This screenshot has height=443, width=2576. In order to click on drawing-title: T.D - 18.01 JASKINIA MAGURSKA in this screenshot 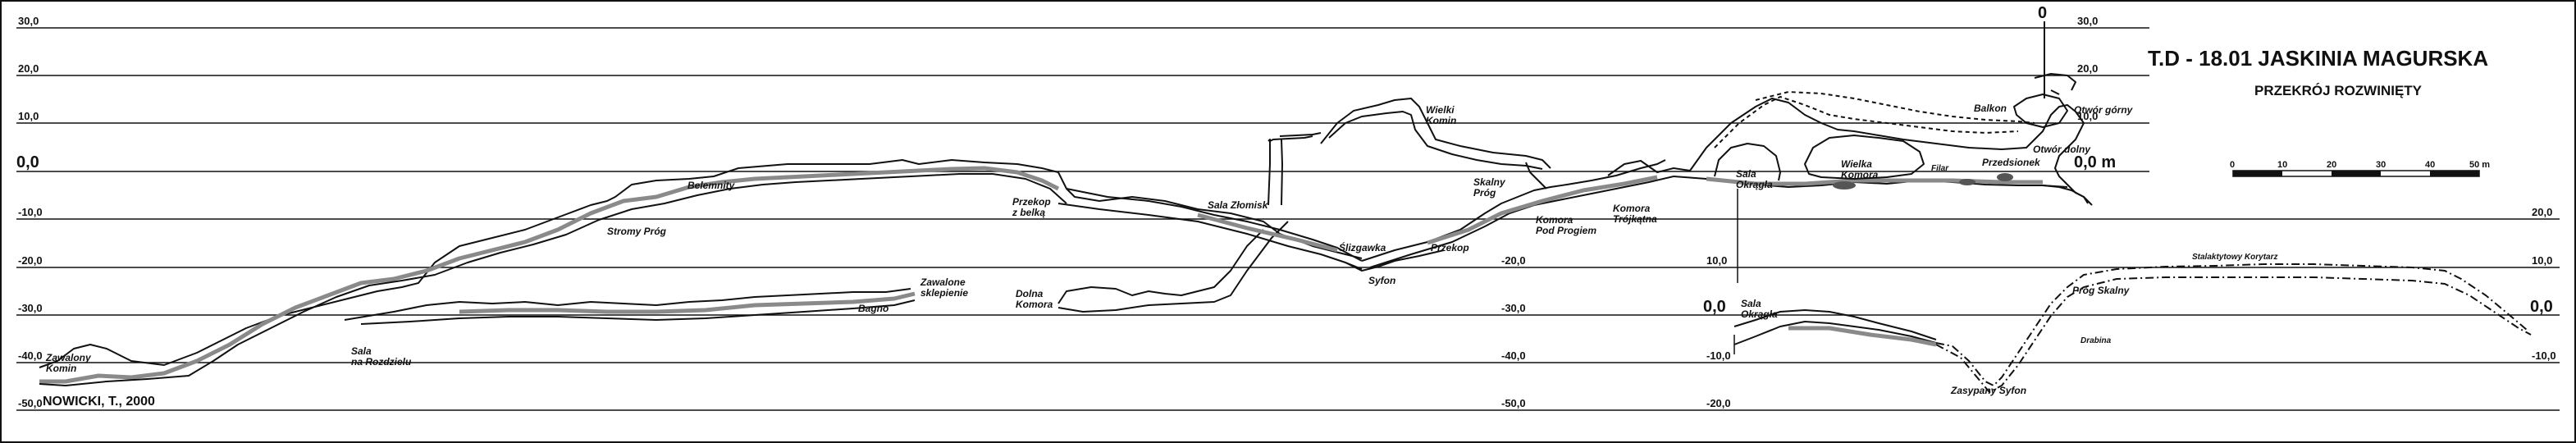, I will do `click(2318, 59)`.